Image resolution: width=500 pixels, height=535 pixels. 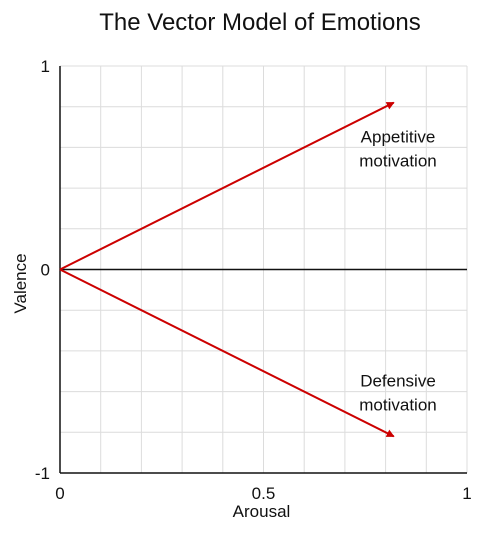 What do you see at coordinates (397, 161) in the screenshot?
I see `appetitive-annotation-line: motivation` at bounding box center [397, 161].